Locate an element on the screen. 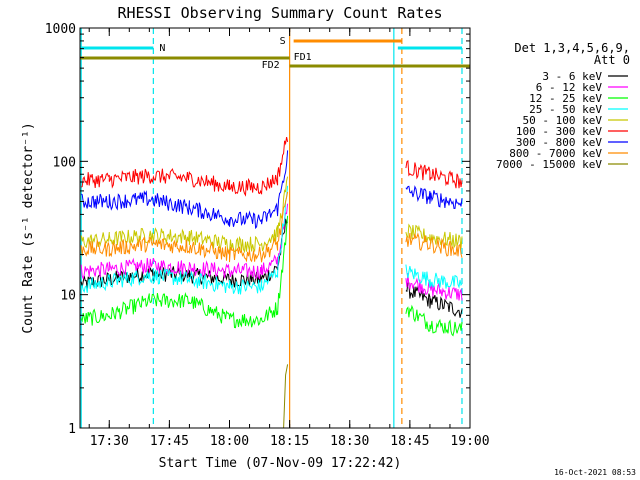  y-axis-label: Count Rate (s⁻¹ detector⁻¹) is located at coordinates (28, 227).